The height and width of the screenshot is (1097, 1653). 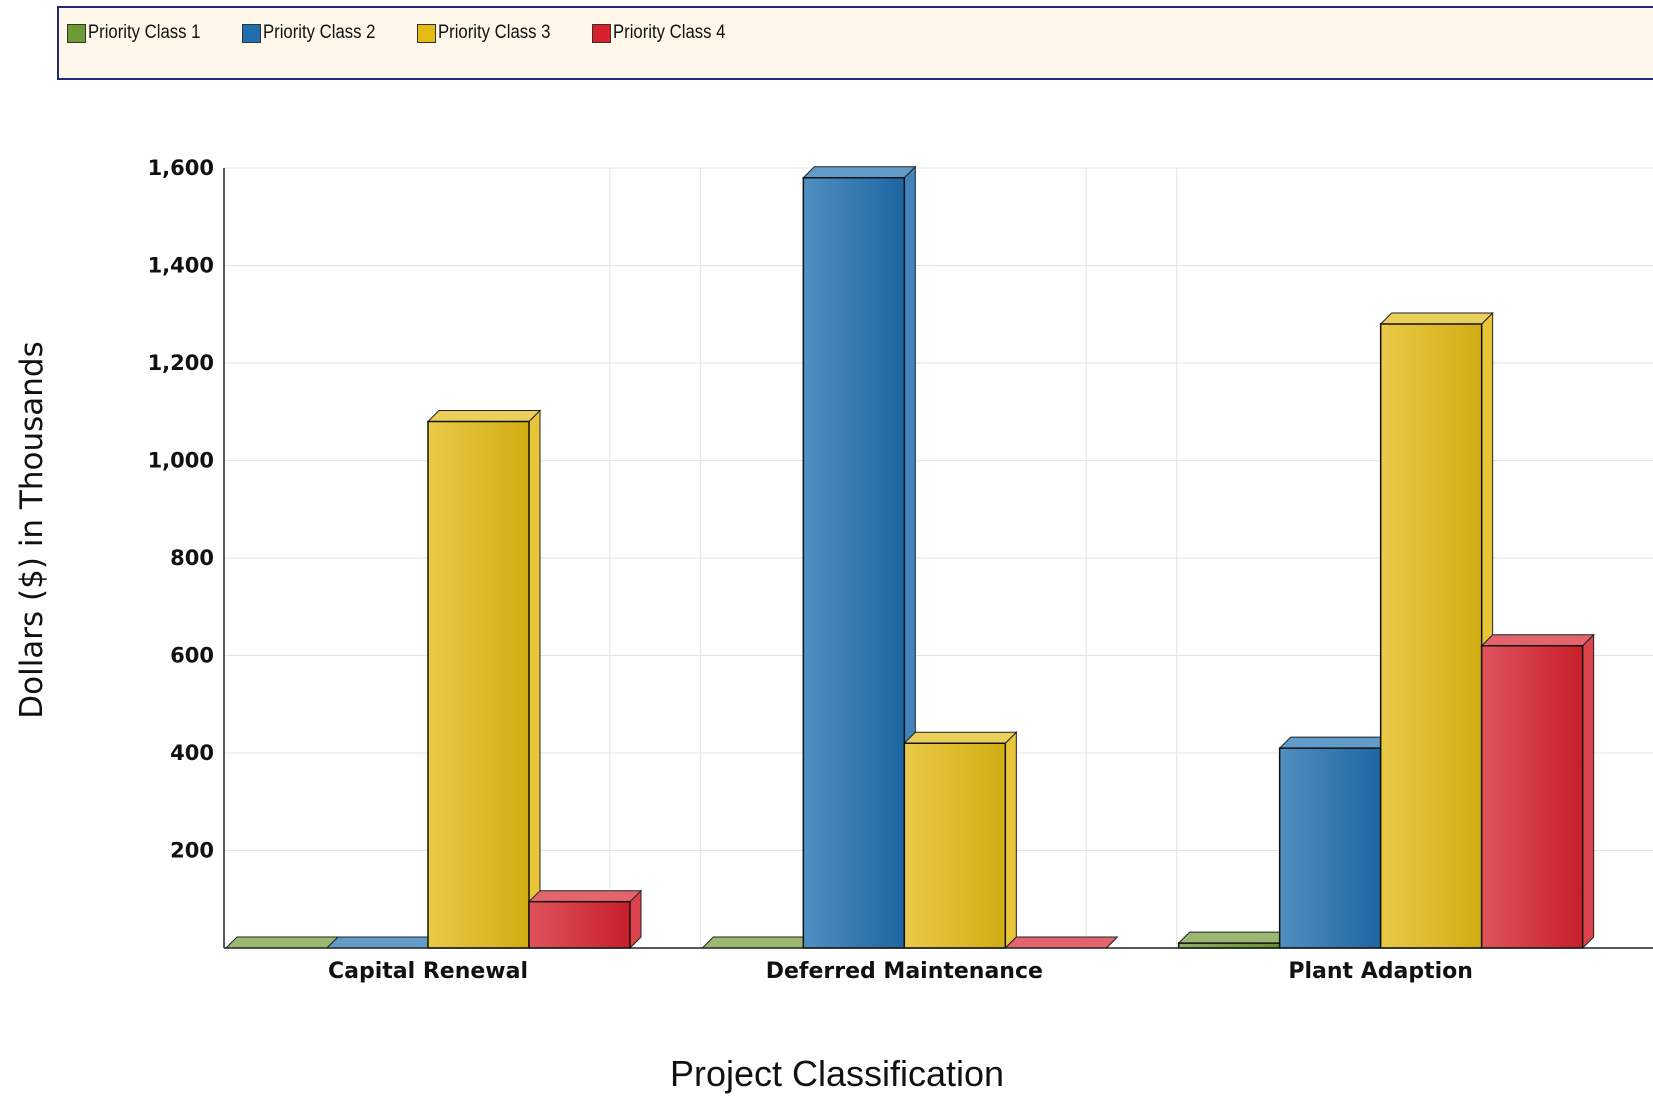 What do you see at coordinates (192, 656) in the screenshot?
I see `y-tick-label: 600` at bounding box center [192, 656].